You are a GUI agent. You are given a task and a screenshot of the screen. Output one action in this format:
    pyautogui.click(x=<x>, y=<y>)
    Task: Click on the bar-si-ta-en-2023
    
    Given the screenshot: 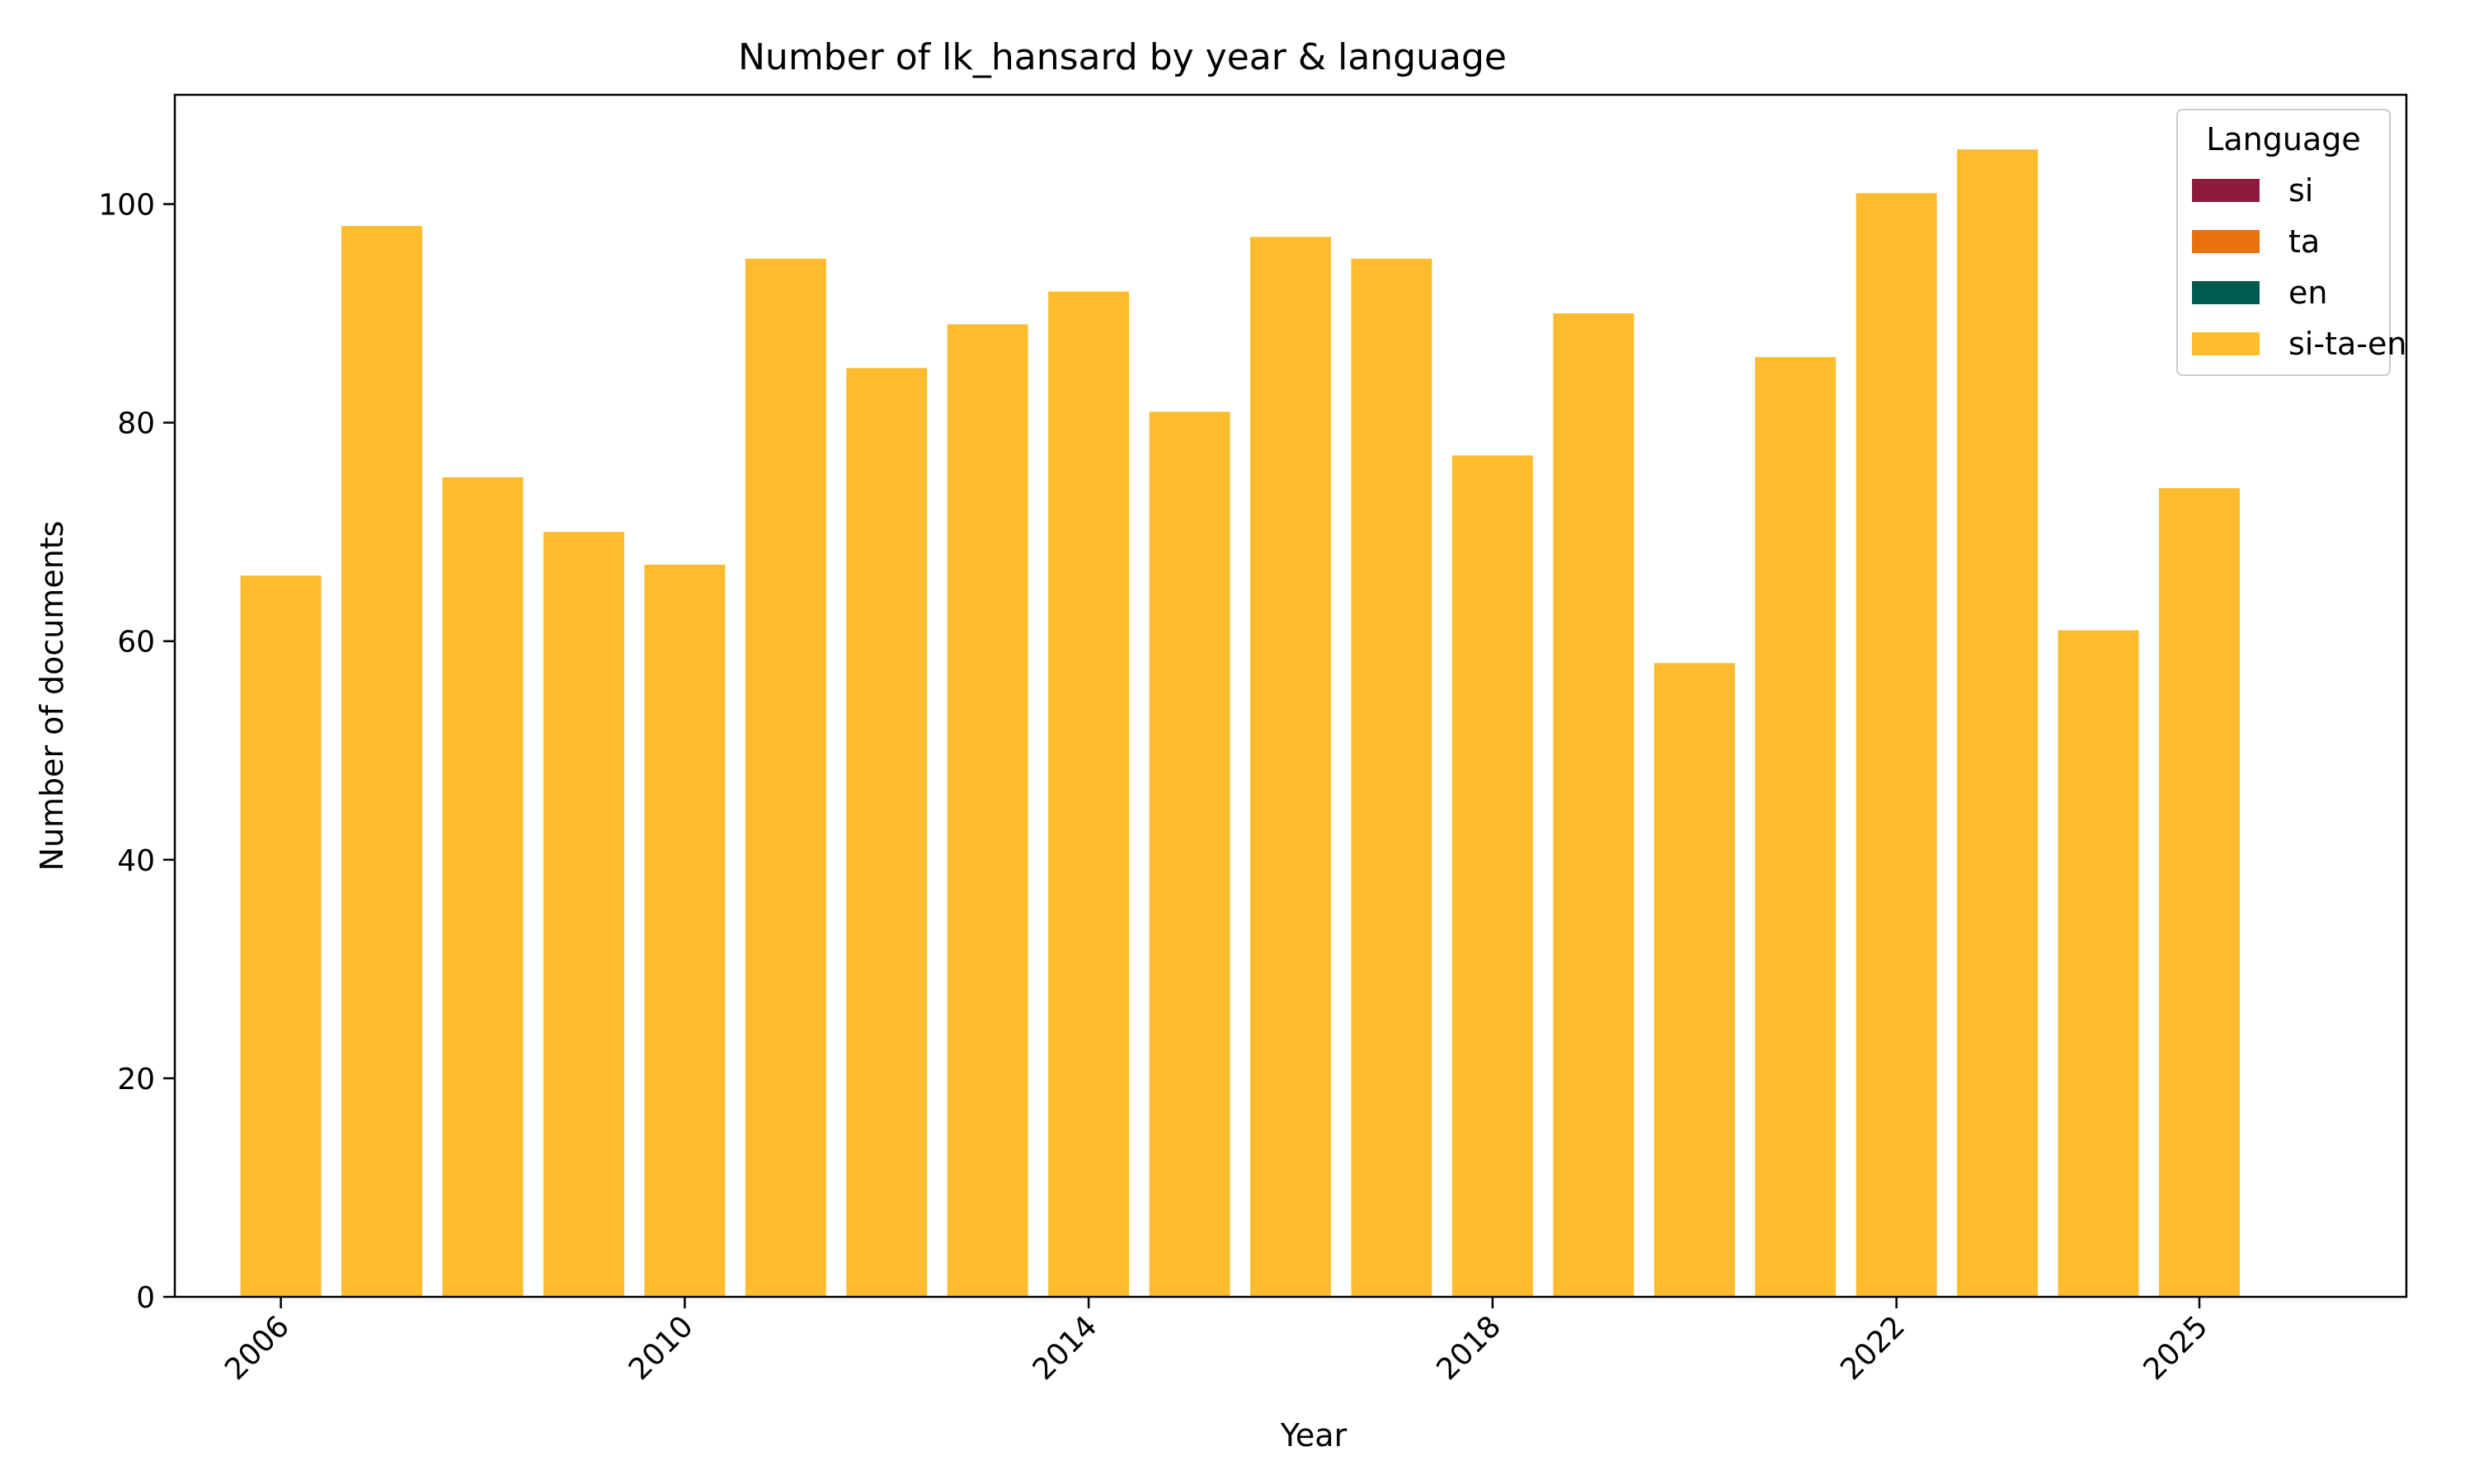 What is the action you would take?
    pyautogui.click(x=1998, y=723)
    